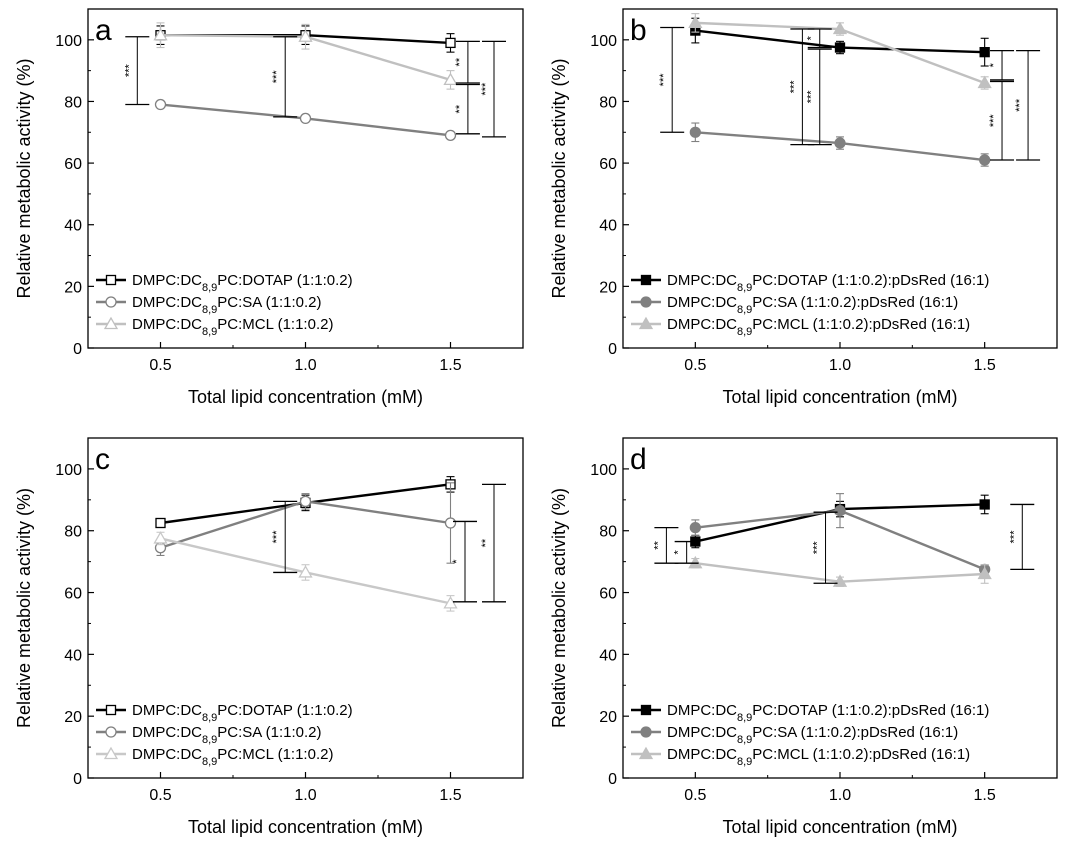 The image size is (1079, 841). I want to click on panel-d-ytick-label: 0, so click(612, 779).